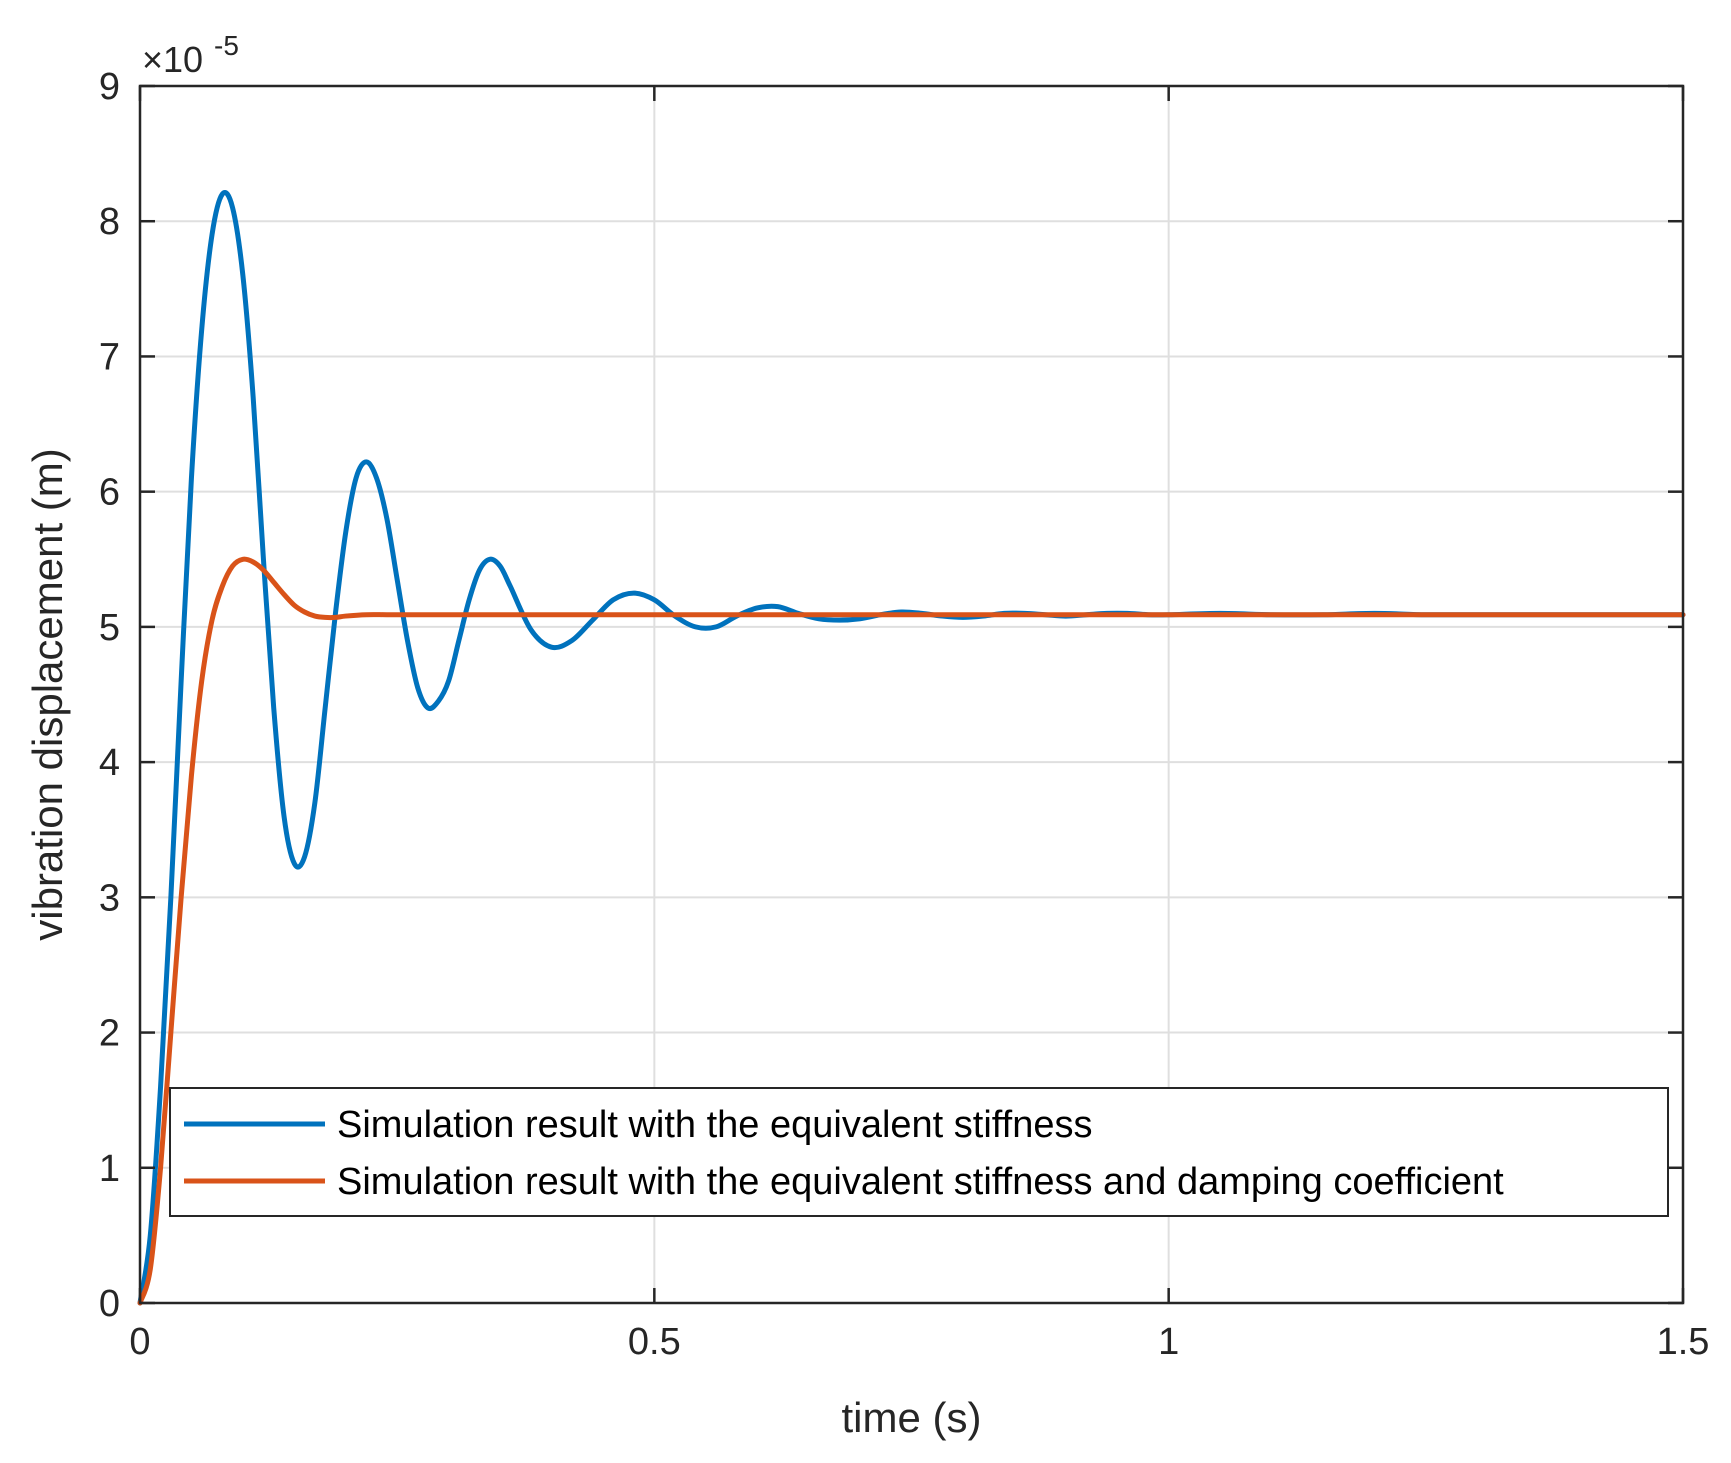  What do you see at coordinates (109, 87) in the screenshot?
I see `y-tick-label: 9` at bounding box center [109, 87].